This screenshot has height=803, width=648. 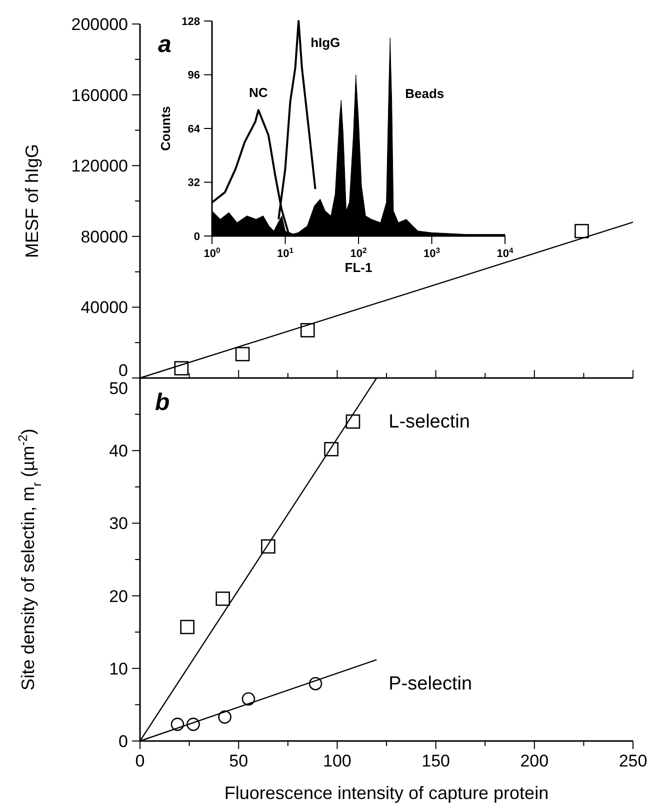 What do you see at coordinates (285, 252) in the screenshot?
I see `x-tick-label: 10$^{1}$` at bounding box center [285, 252].